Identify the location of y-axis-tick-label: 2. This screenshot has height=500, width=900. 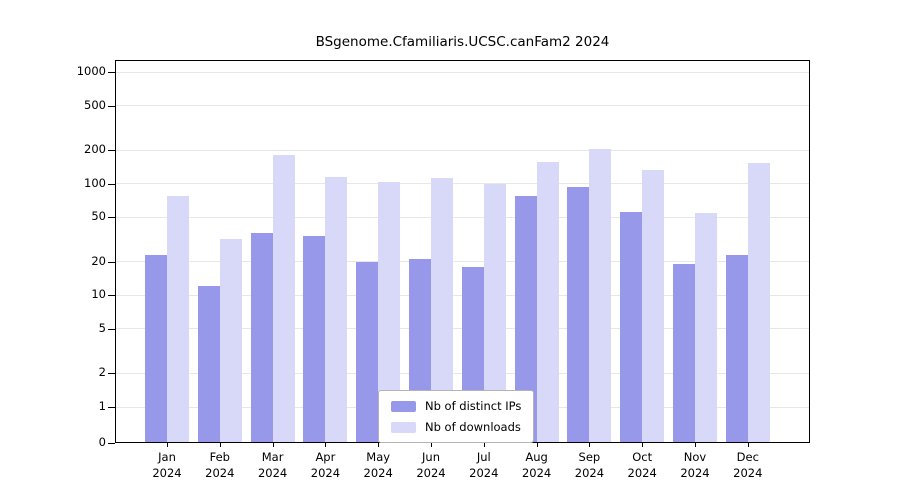
(102, 372).